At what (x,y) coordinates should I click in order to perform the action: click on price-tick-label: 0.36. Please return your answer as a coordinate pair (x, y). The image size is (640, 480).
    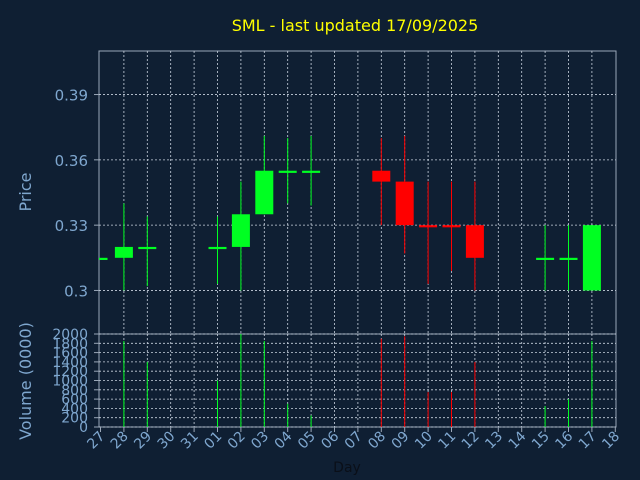
    Looking at the image, I should click on (71, 161).